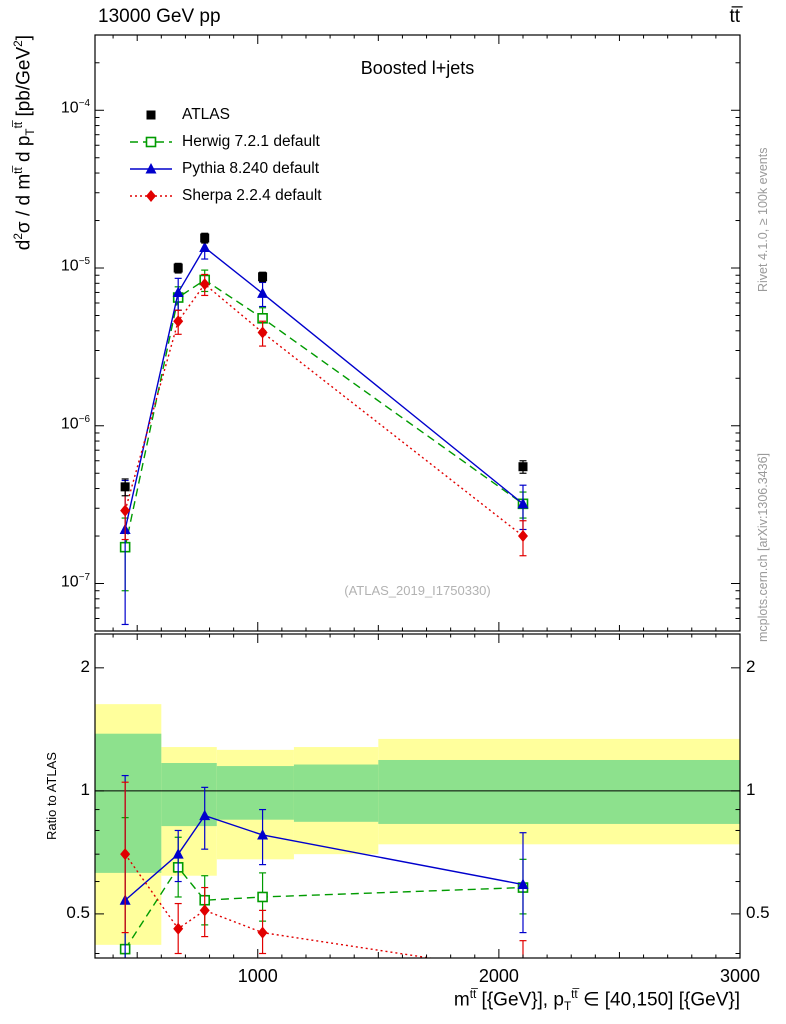 The height and width of the screenshot is (1024, 786). I want to click on series-sherpa-2-2-4-default-ratio, so click(323, 869).